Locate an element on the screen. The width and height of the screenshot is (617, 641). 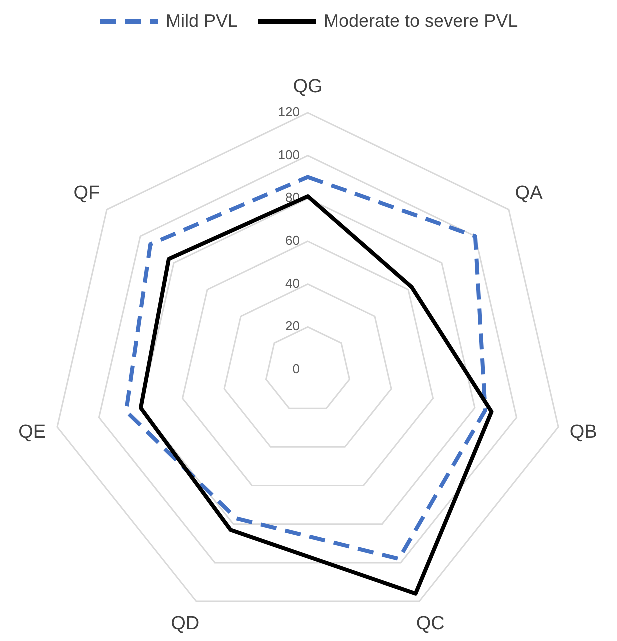
spoke-label: QB is located at coordinates (584, 432).